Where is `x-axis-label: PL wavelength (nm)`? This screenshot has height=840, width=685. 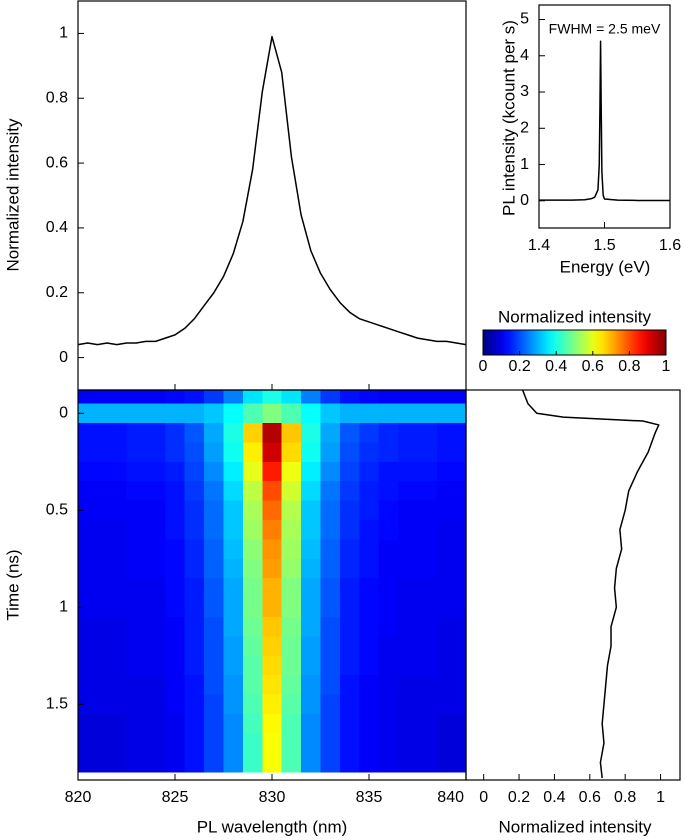
x-axis-label: PL wavelength (nm) is located at coordinates (272, 826).